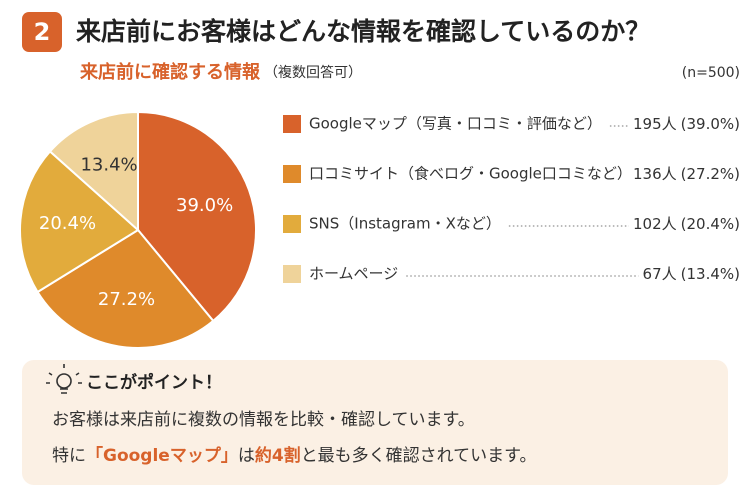 The width and height of the screenshot is (750, 500). What do you see at coordinates (710, 224) in the screenshot?
I see `percent-label: (20.4%)` at bounding box center [710, 224].